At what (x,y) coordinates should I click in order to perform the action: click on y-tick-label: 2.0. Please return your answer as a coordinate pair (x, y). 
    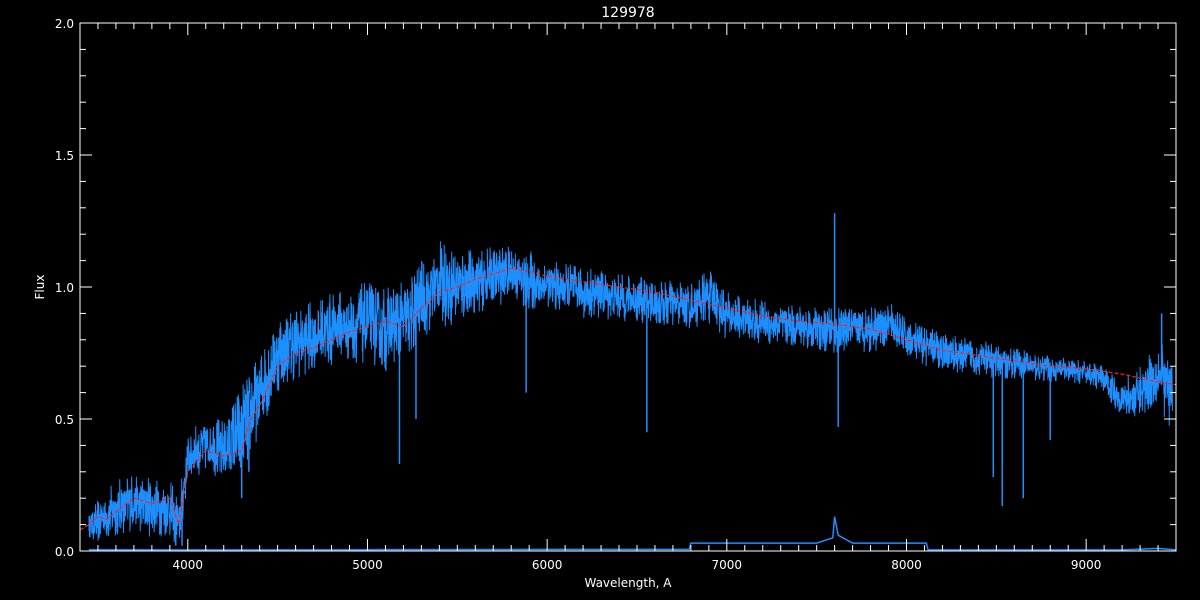
    Looking at the image, I should click on (64, 24).